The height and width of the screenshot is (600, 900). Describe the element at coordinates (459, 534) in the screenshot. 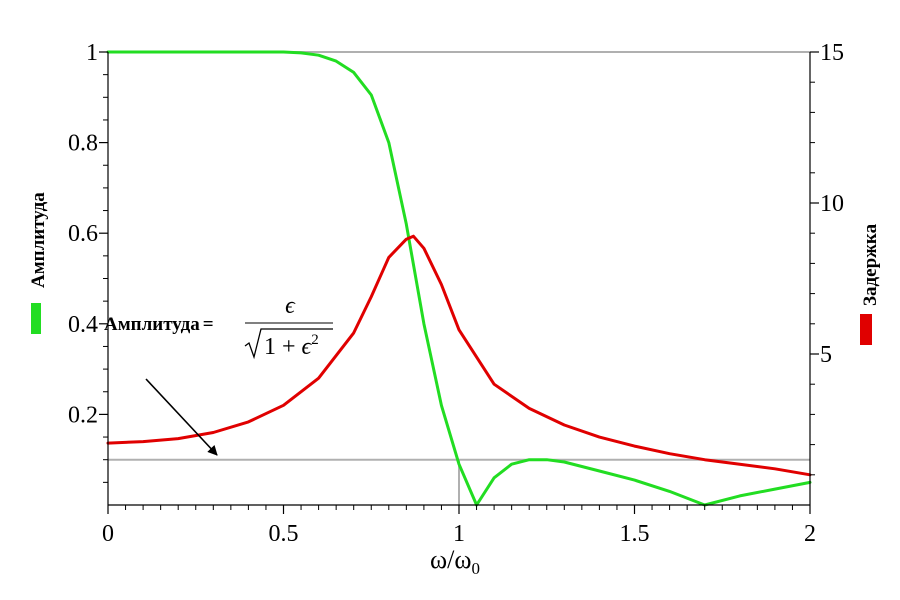

I see `x-tick-label: 1` at that location.